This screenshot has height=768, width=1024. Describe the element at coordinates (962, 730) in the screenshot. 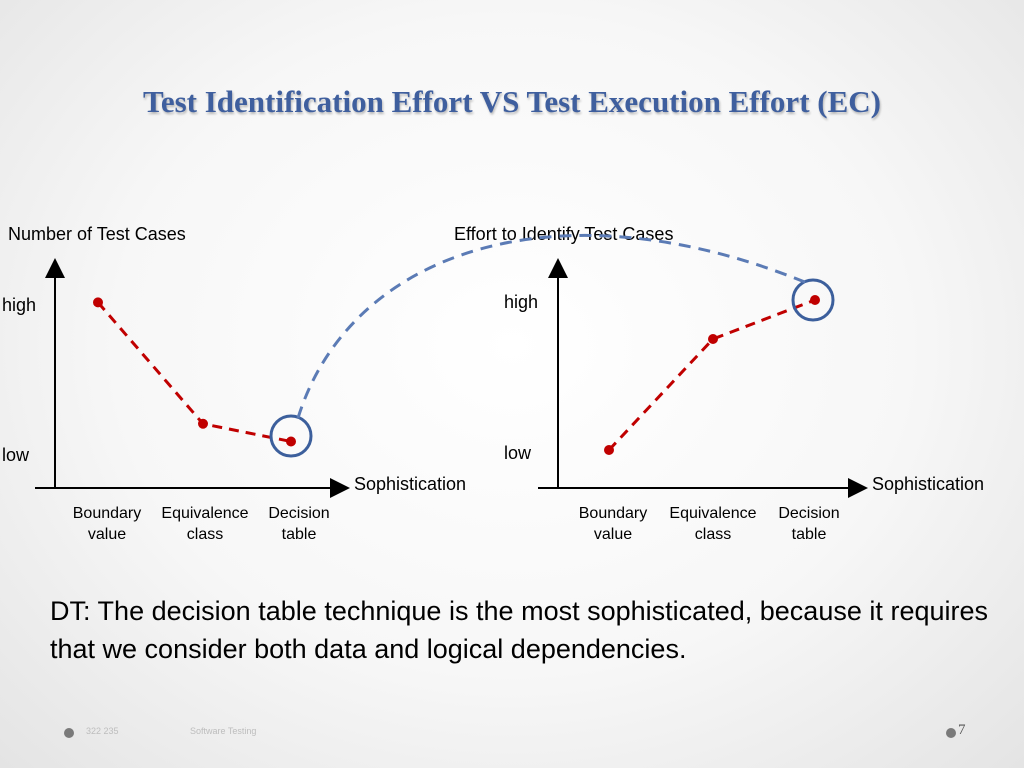

I see `page-number: 7` at that location.